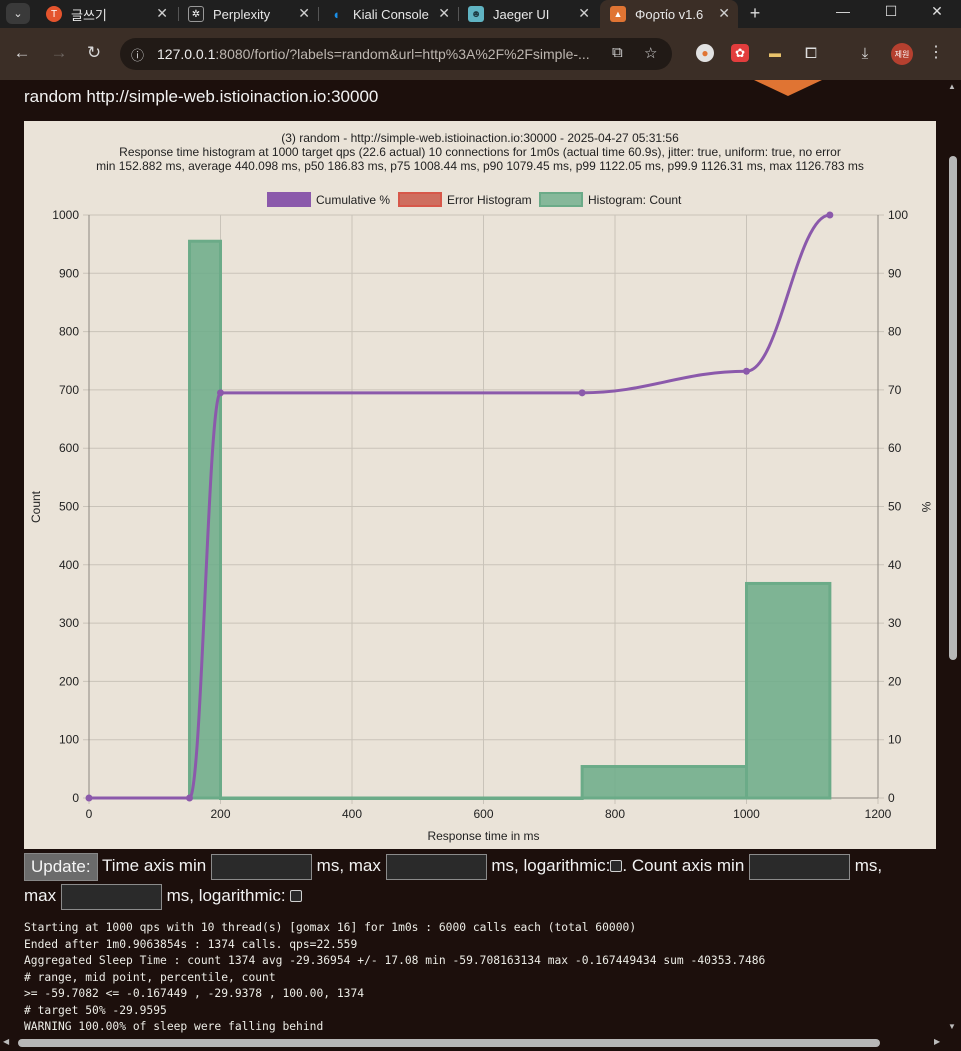 Image resolution: width=961 pixels, height=1051 pixels. What do you see at coordinates (521, 14) in the screenshot?
I see `tab-title: Jaeger UI` at bounding box center [521, 14].